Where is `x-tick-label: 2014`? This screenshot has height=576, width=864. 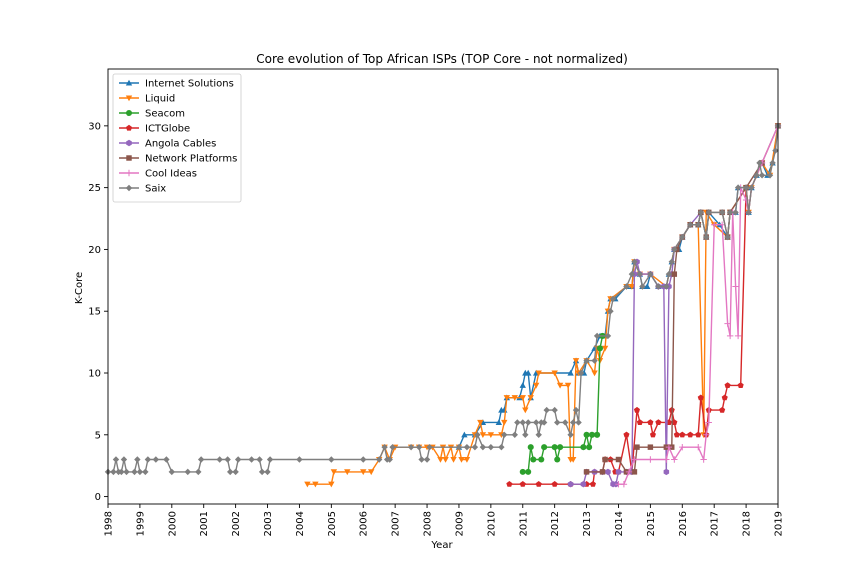
x-tick-label: 2014 is located at coordinates (619, 523).